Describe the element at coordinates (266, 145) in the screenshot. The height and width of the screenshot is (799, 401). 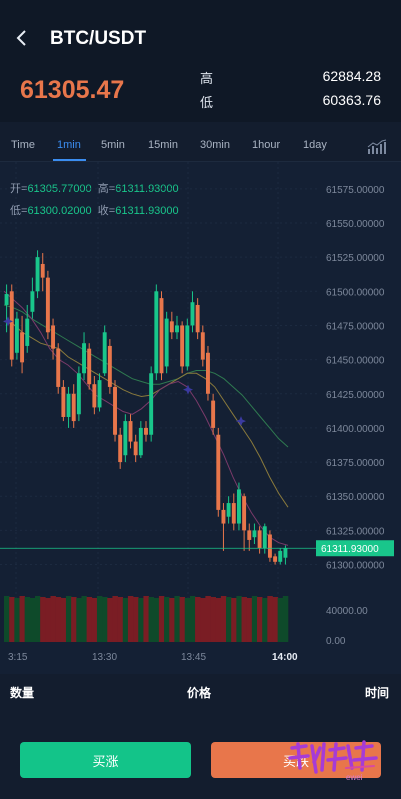
I see `tab-1hour: 1hour` at that location.